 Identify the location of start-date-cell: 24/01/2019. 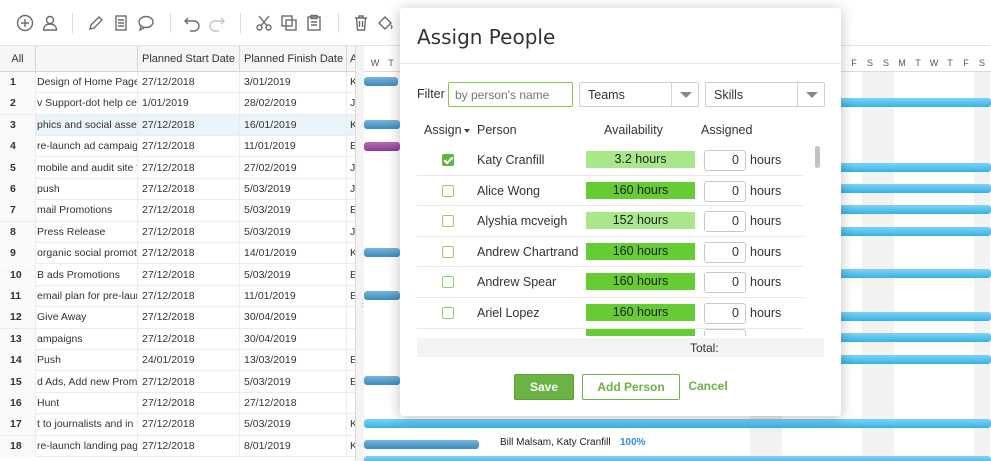
(189, 361).